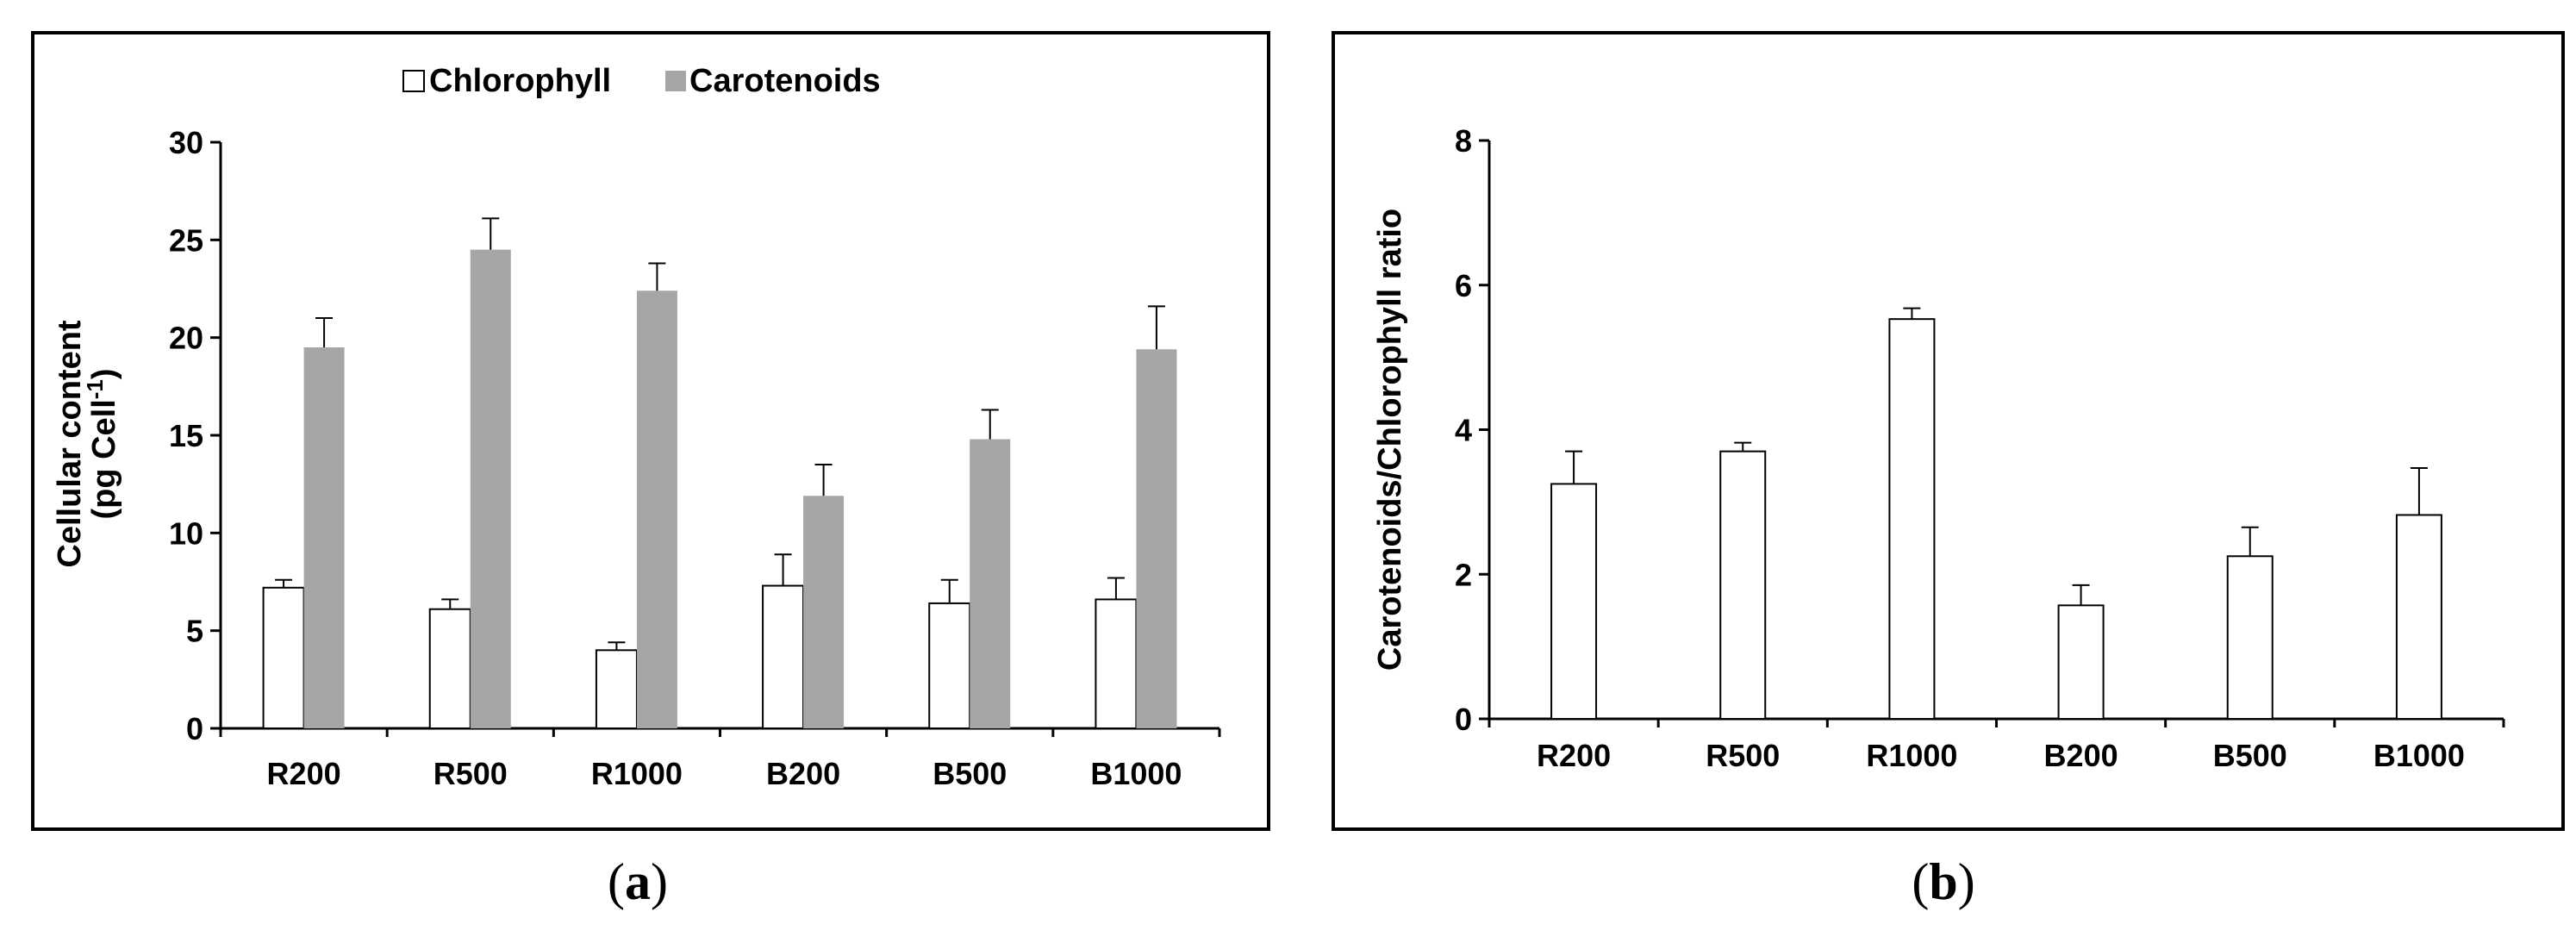  What do you see at coordinates (1463, 141) in the screenshot?
I see `y-tick-label: 8` at bounding box center [1463, 141].